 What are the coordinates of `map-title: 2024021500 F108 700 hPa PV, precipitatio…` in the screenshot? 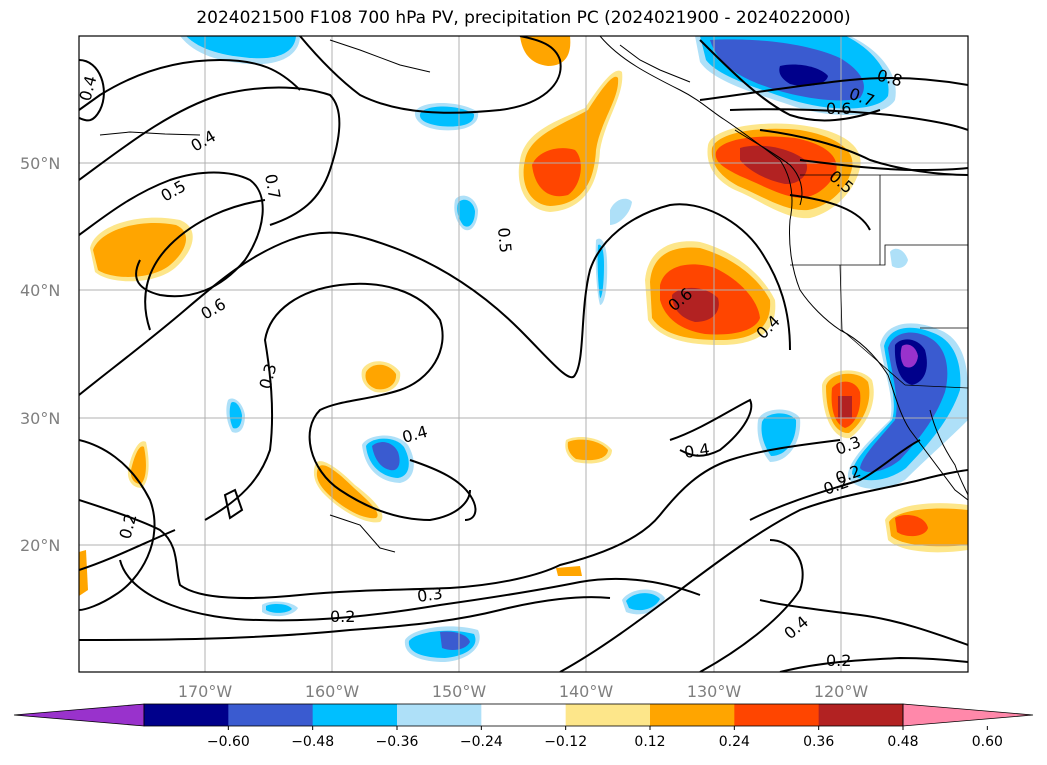 It's located at (523, 18).